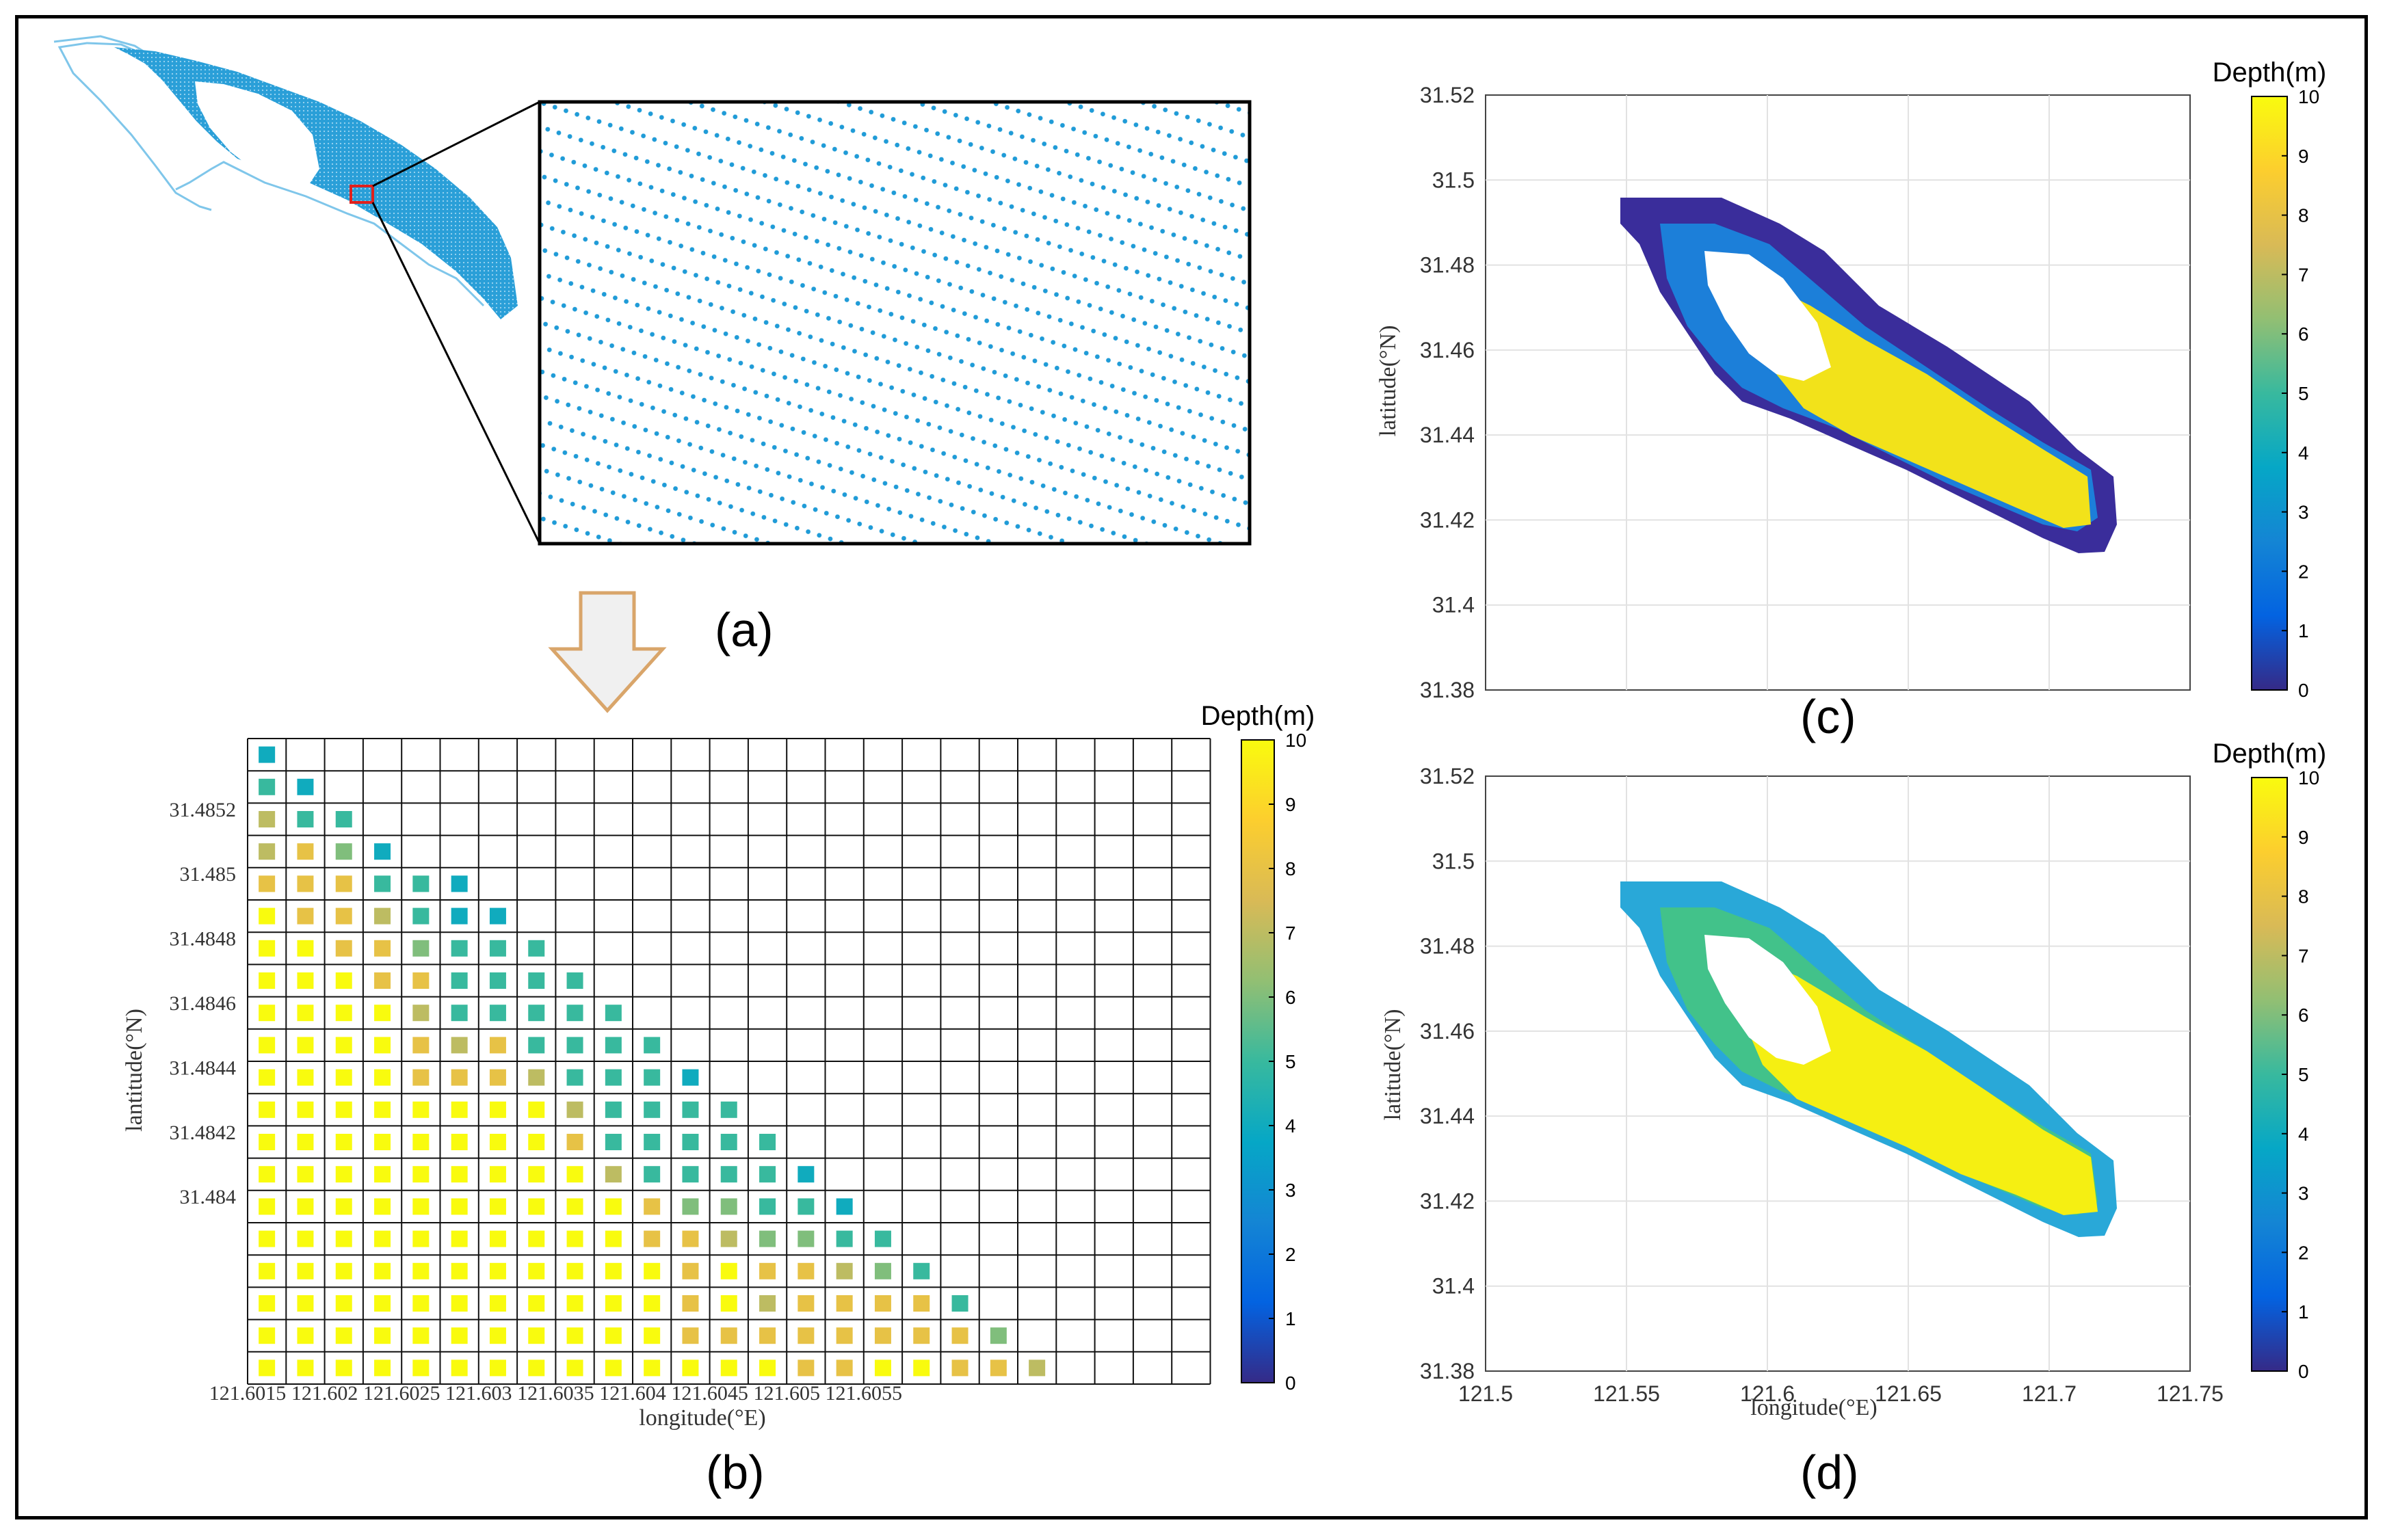 The width and height of the screenshot is (2385, 1540). Describe the element at coordinates (2190, 1393) in the screenshot. I see `d-x-tick-label: 121.75` at that location.